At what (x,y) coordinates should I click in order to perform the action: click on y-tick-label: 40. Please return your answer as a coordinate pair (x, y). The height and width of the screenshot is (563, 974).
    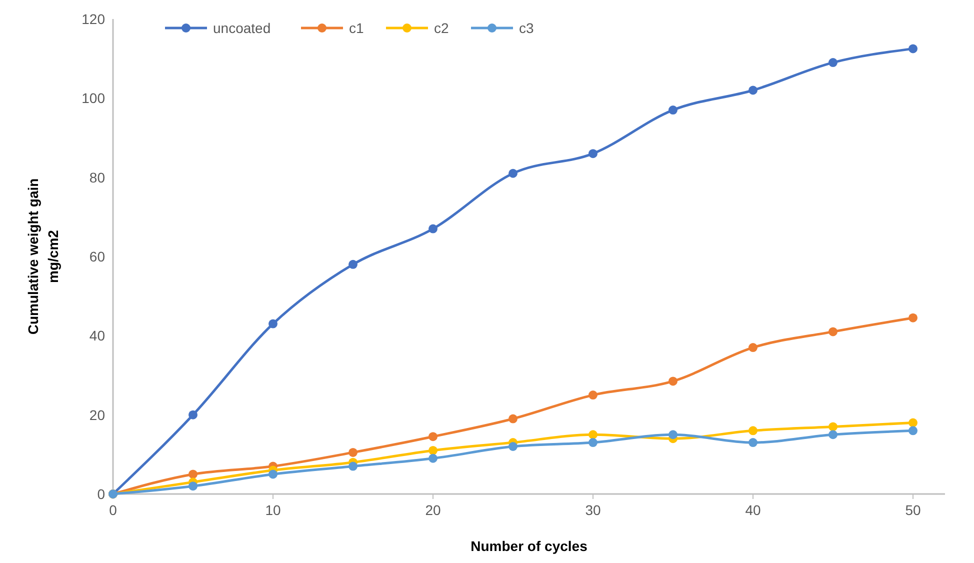
    Looking at the image, I should click on (97, 336).